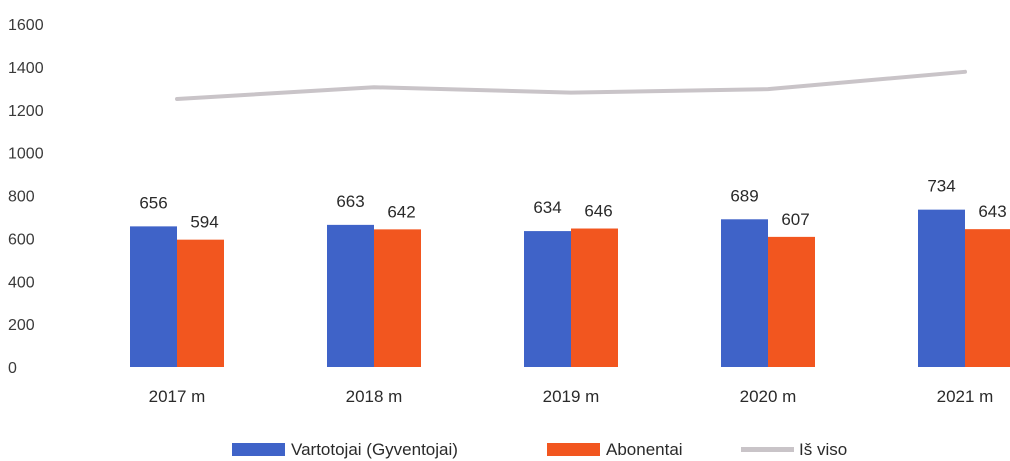  What do you see at coordinates (26, 68) in the screenshot?
I see `y-tick-label: 1400` at bounding box center [26, 68].